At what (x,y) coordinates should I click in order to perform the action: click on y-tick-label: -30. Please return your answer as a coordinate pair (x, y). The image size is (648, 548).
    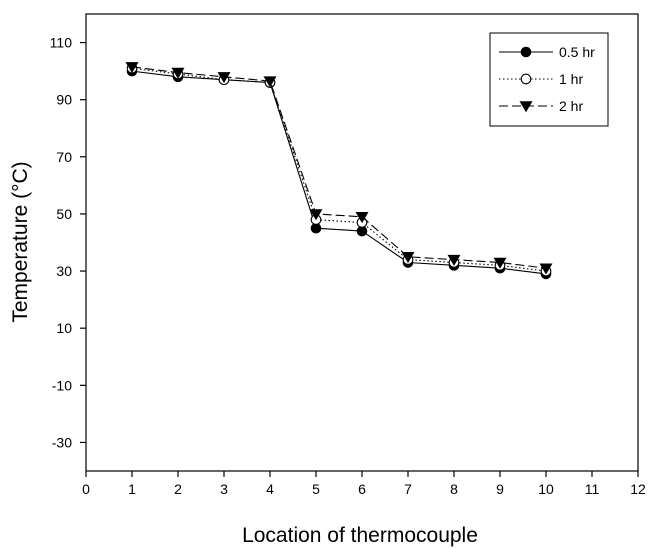
    Looking at the image, I should click on (62, 442).